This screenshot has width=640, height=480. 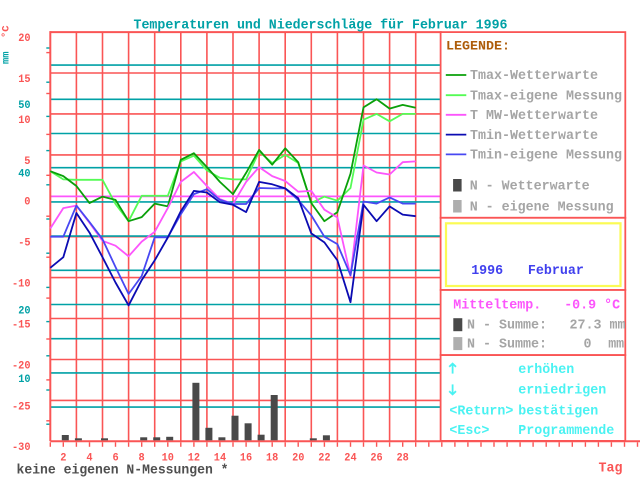 I want to click on svg-text: erniedrigen, so click(x=562, y=391).